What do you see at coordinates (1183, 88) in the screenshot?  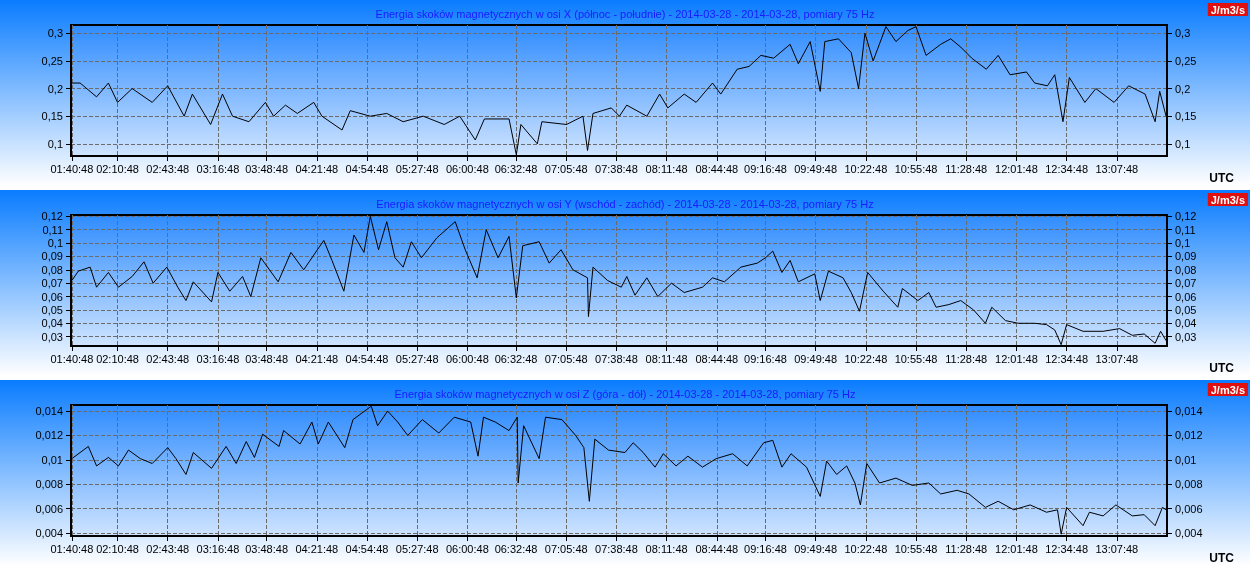 I see `y2-tick-label: 0,2` at bounding box center [1183, 88].